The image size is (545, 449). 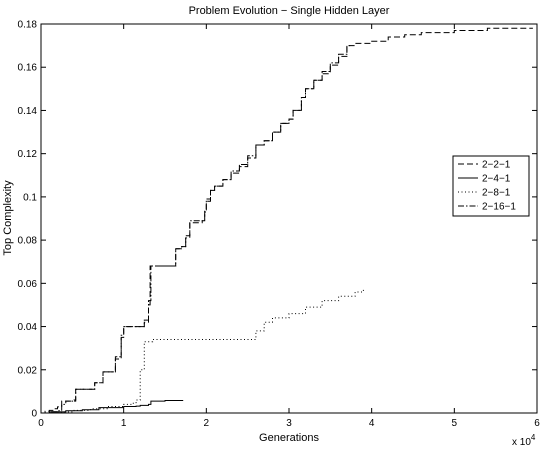 What do you see at coordinates (41, 423) in the screenshot?
I see `x-tick-label: 0` at bounding box center [41, 423].